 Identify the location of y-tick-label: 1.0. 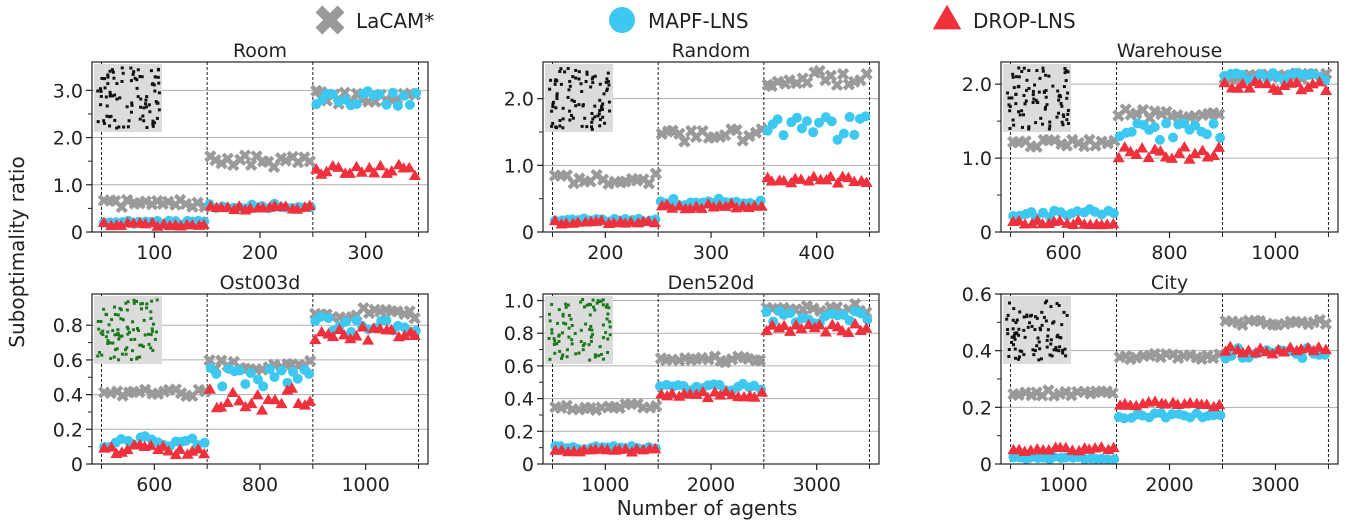
(68, 186).